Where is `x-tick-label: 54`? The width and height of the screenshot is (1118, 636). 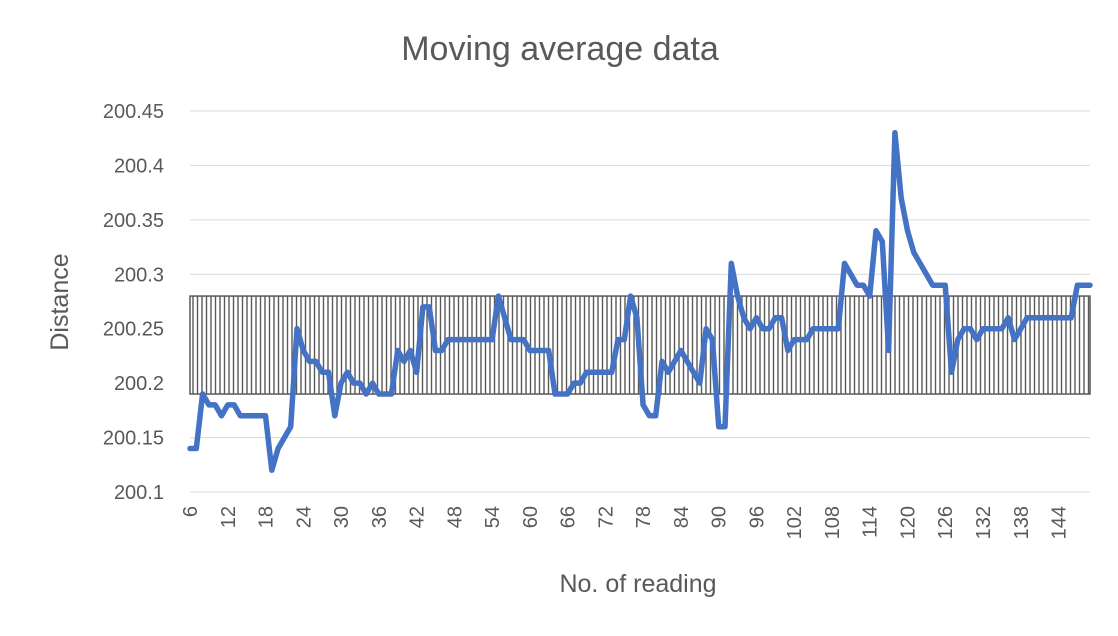
x-tick-label: 54 is located at coordinates (493, 517).